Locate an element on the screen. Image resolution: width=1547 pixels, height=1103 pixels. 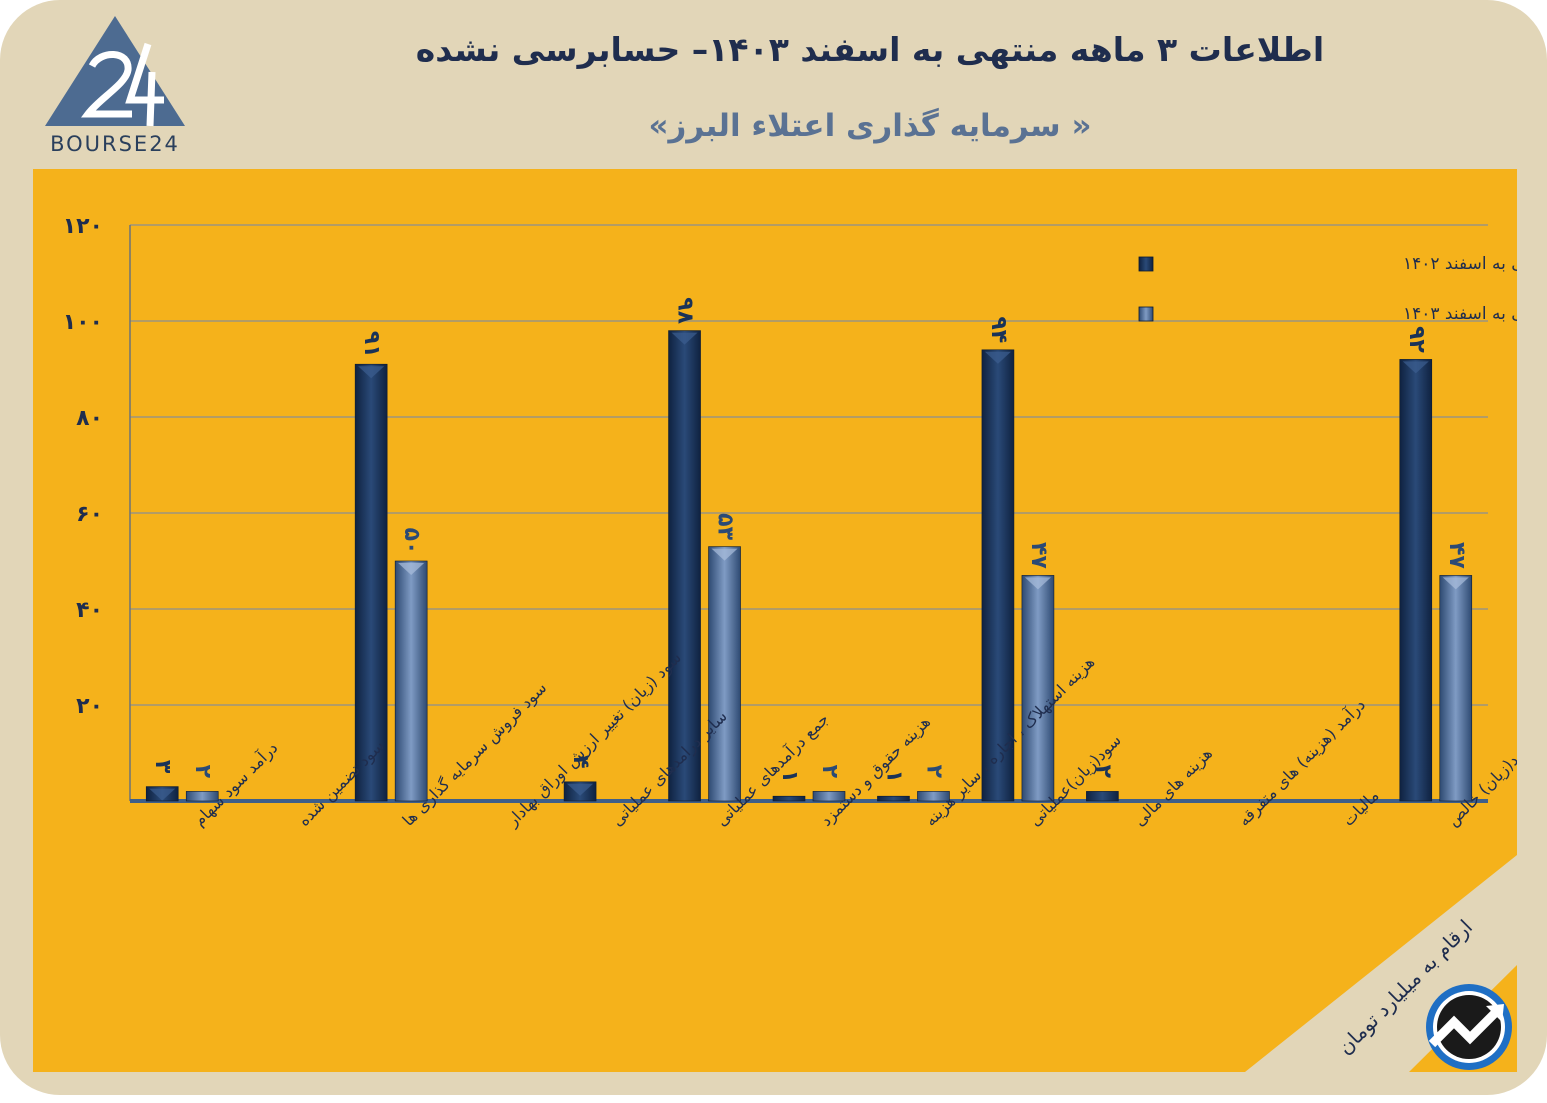
y-tick-label: ۱۲۰ is located at coordinates (83, 226).